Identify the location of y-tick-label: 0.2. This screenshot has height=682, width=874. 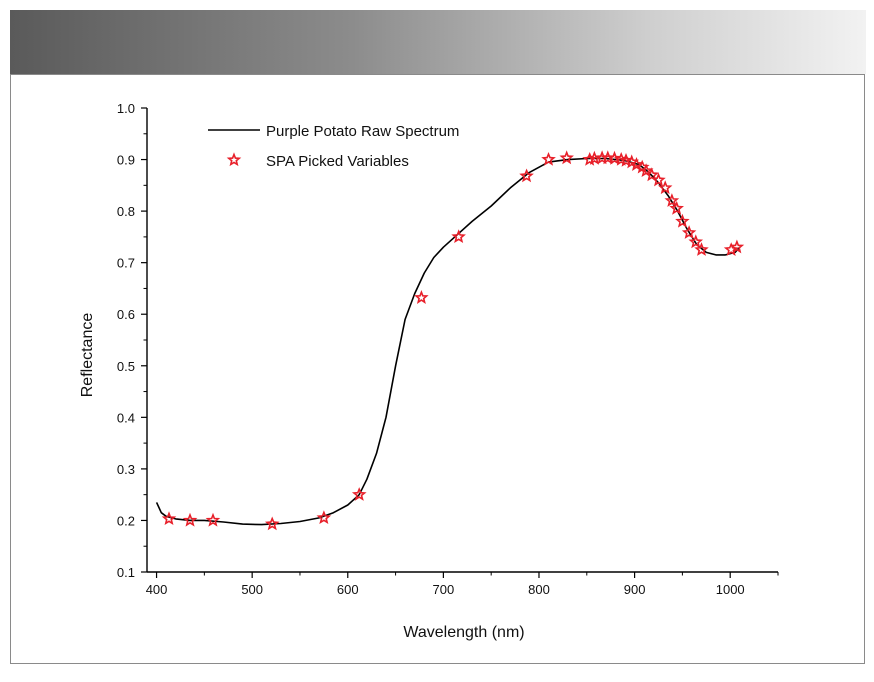
(126, 520).